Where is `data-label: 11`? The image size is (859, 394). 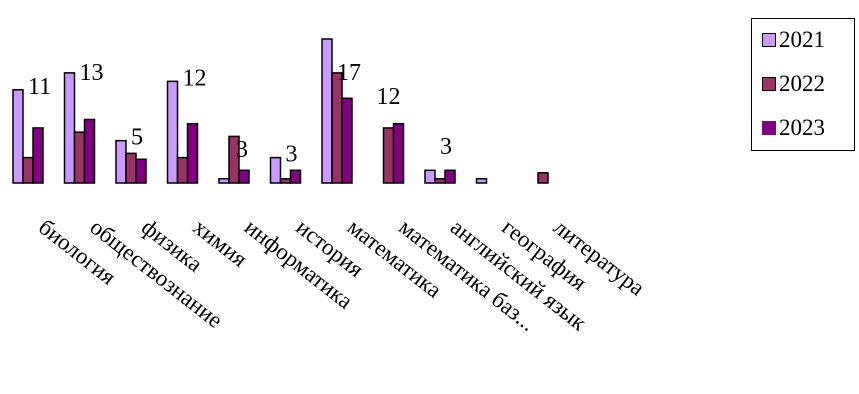
data-label: 11 is located at coordinates (39, 87).